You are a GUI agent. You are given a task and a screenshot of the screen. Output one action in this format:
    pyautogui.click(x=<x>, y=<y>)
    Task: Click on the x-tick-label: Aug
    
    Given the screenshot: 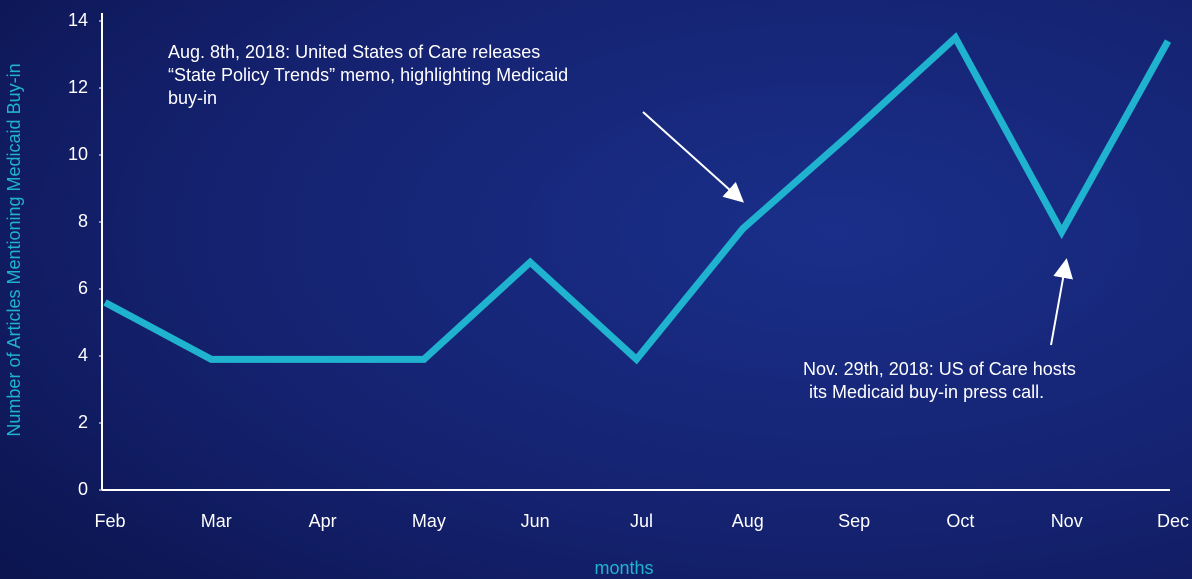 What is the action you would take?
    pyautogui.click(x=748, y=521)
    